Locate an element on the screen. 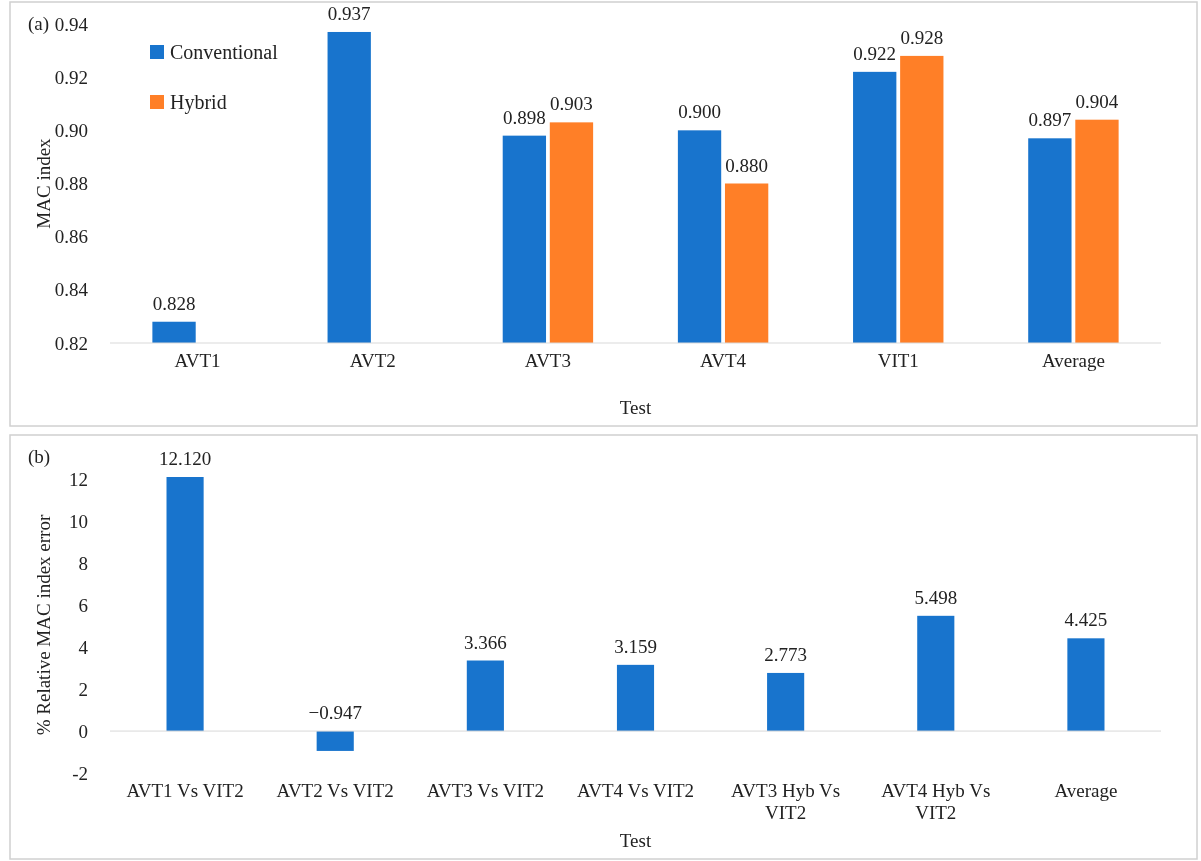 This screenshot has height=861, width=1201. legend-label: Hybrid is located at coordinates (198, 102).